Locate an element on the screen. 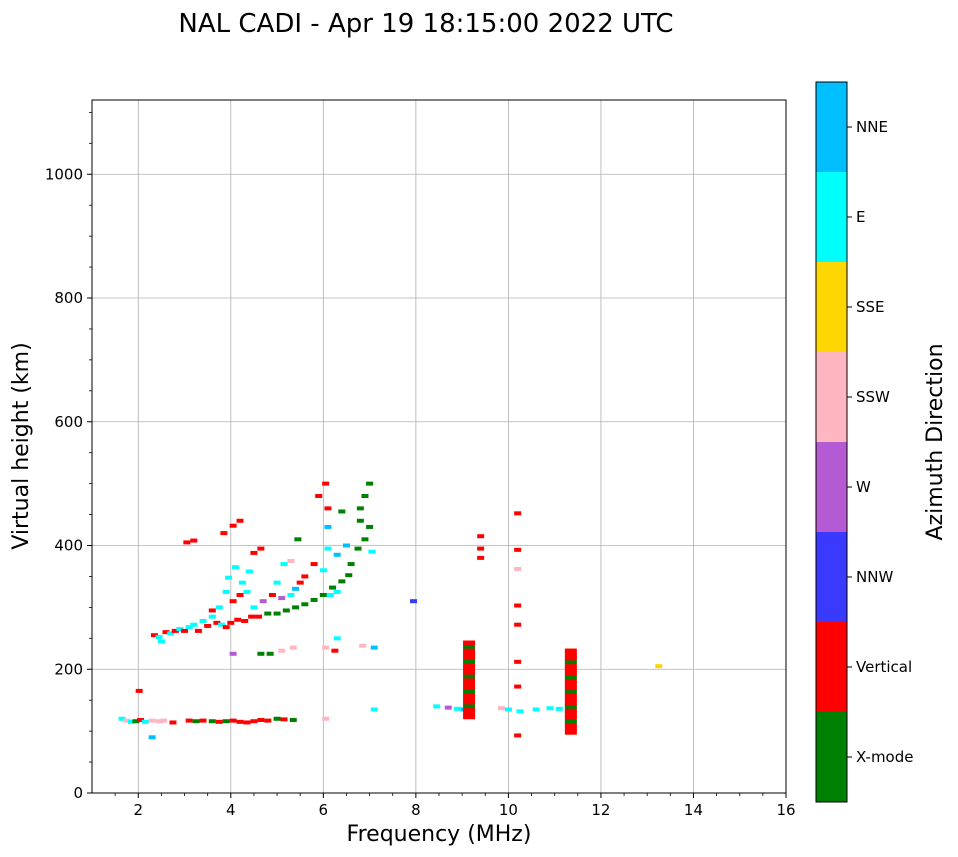 The height and width of the screenshot is (857, 958). x-tick-label: 4 is located at coordinates (231, 810).